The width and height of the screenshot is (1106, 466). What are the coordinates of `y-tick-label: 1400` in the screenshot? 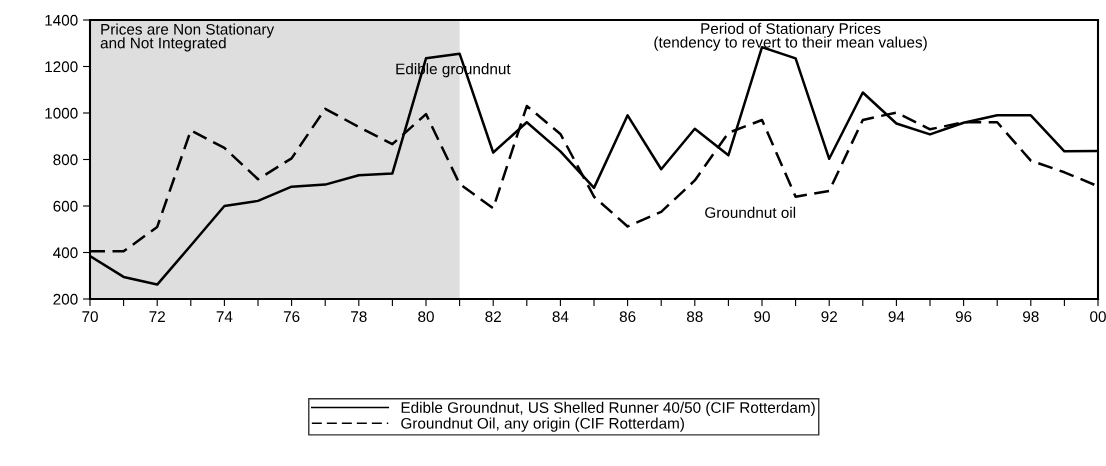 It's located at (61, 20).